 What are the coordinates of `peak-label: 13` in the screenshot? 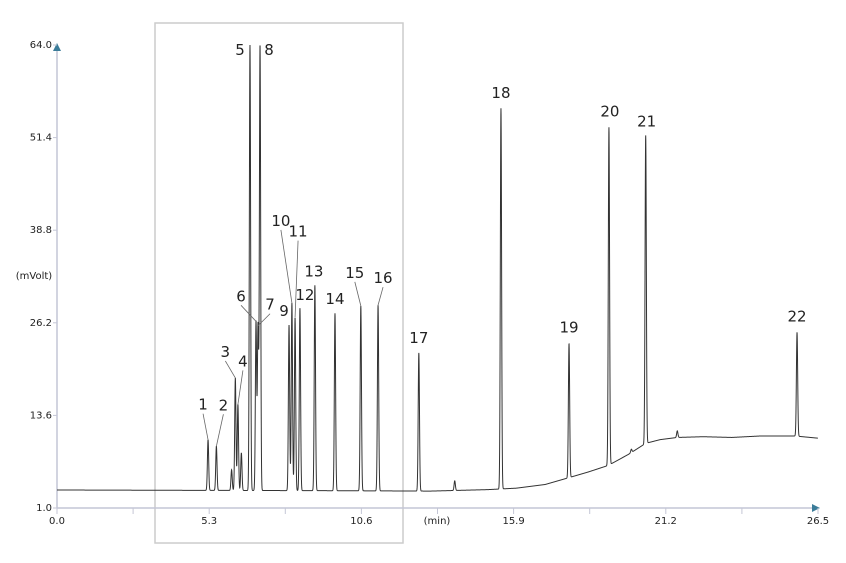 It's located at (313, 271).